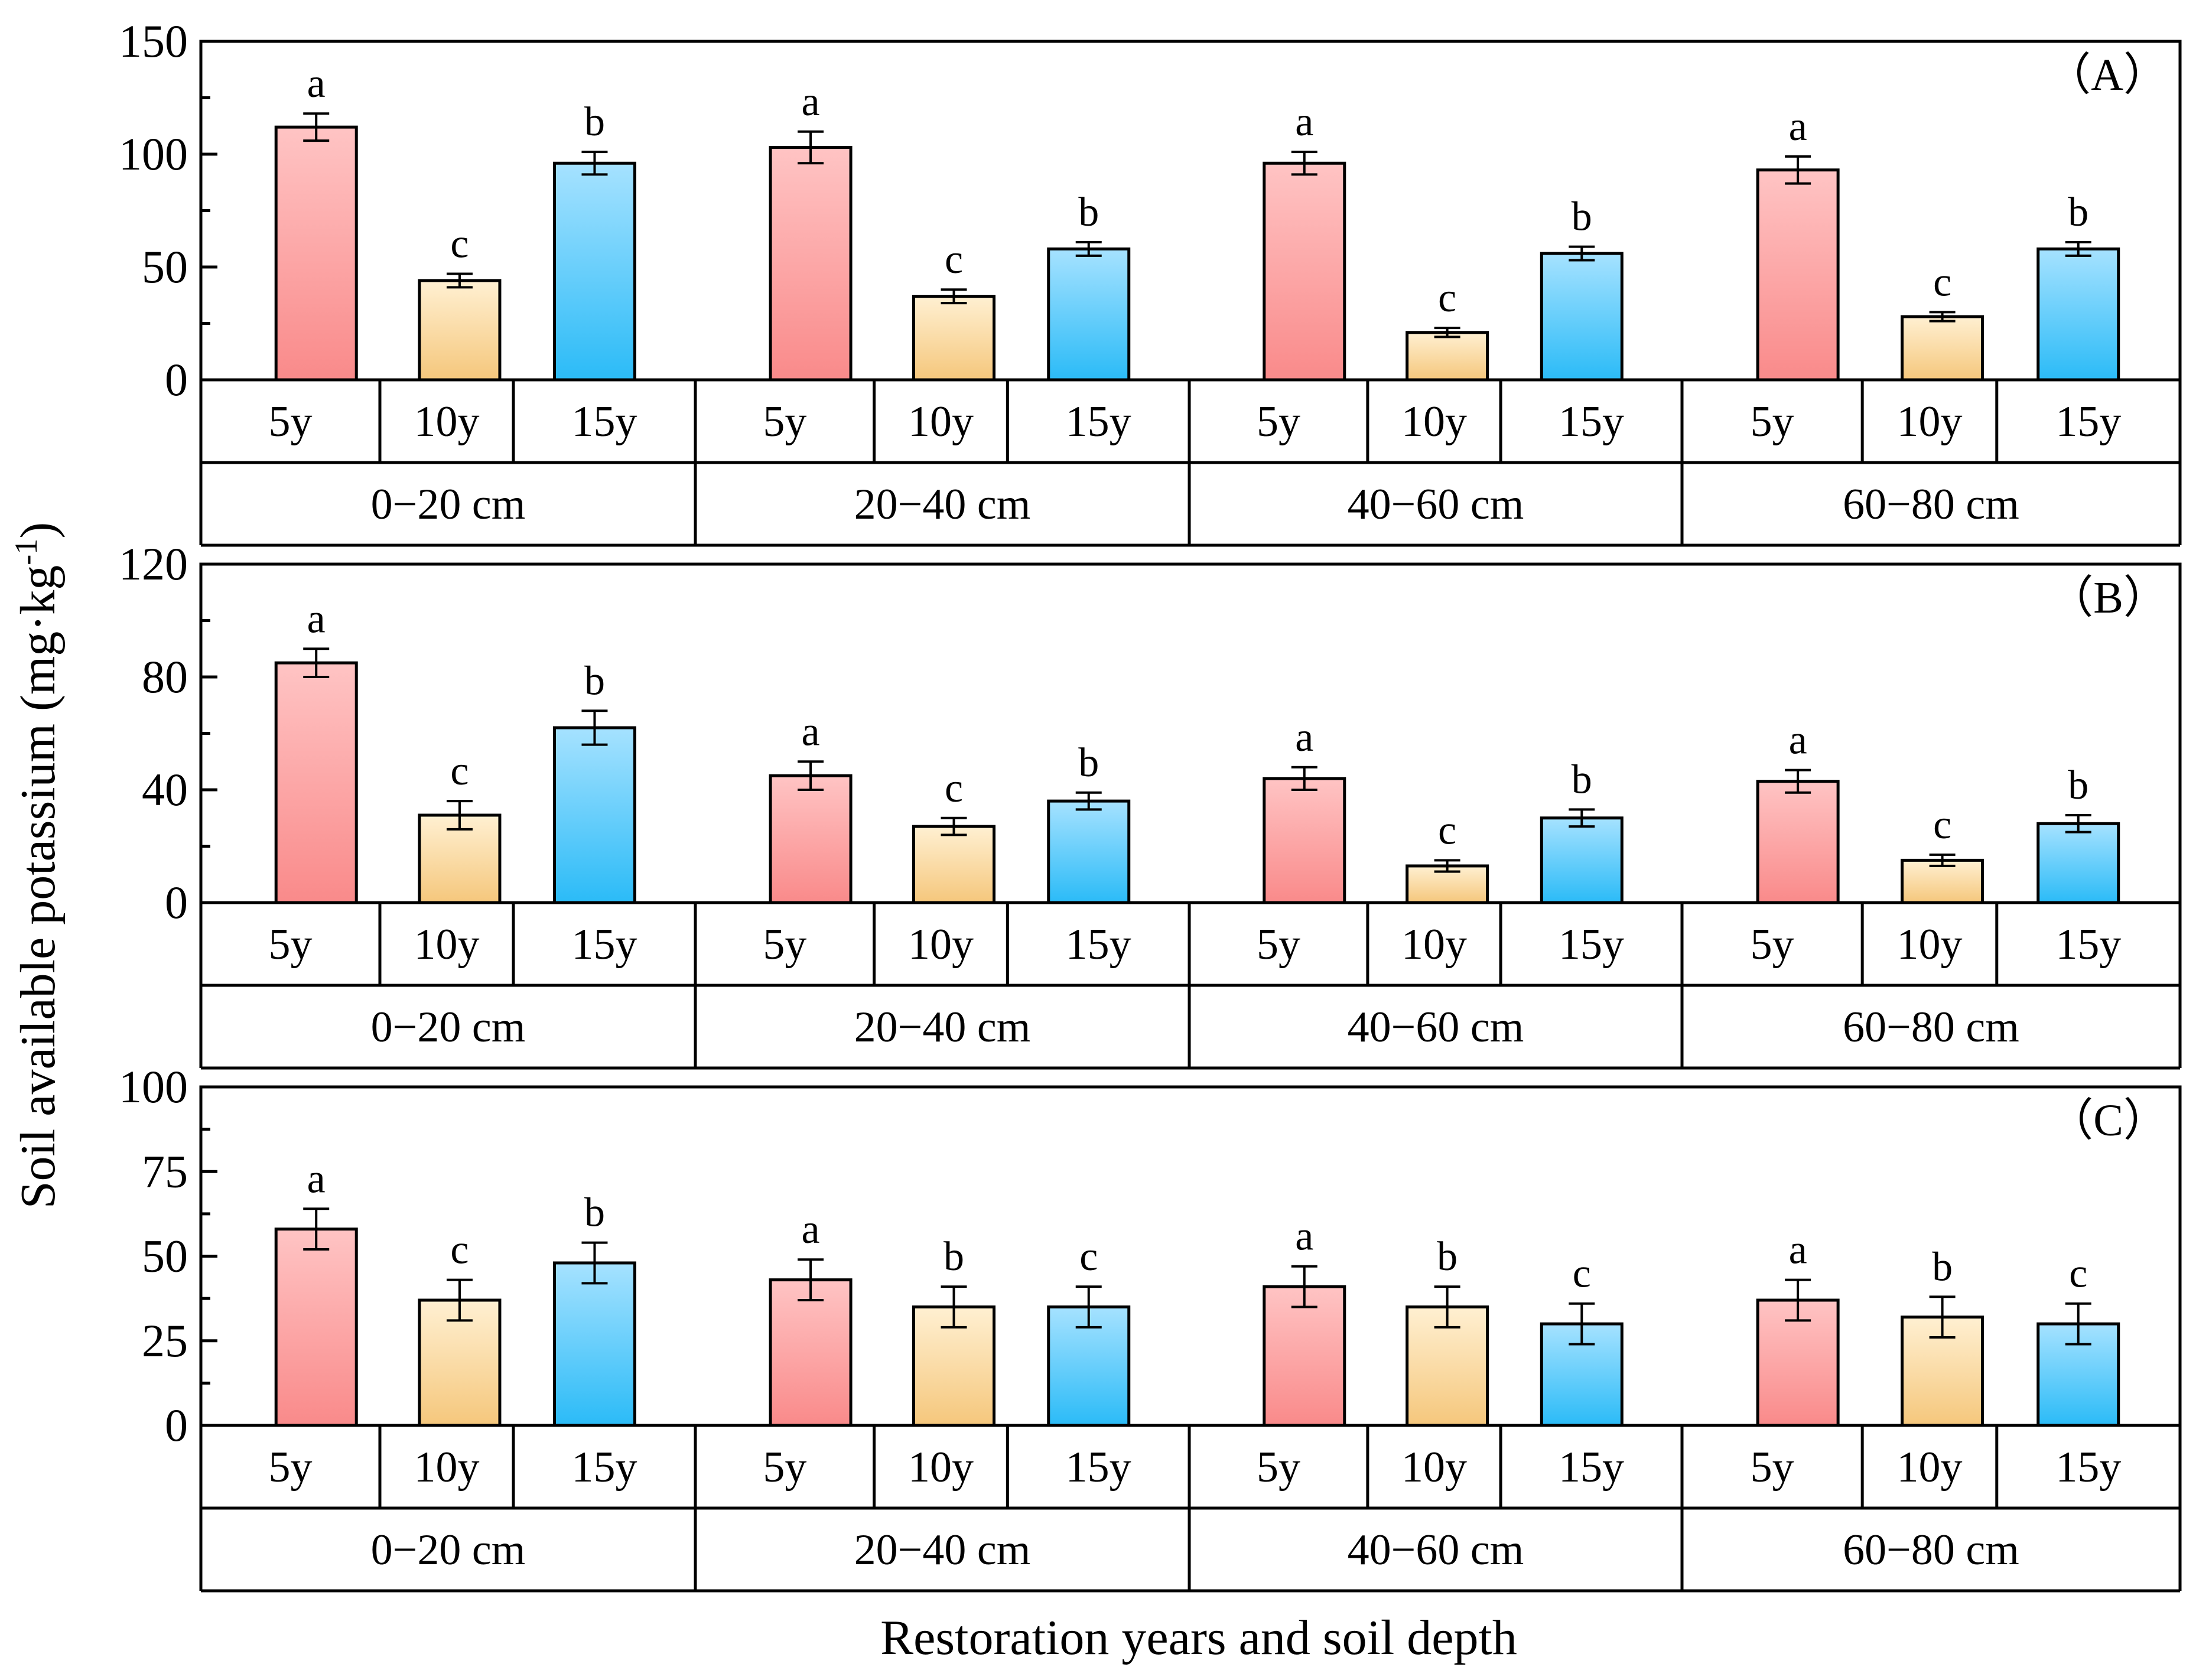 This screenshot has width=2196, height=1680. What do you see at coordinates (165, 1171) in the screenshot?
I see `y-tick-label: 75` at bounding box center [165, 1171].